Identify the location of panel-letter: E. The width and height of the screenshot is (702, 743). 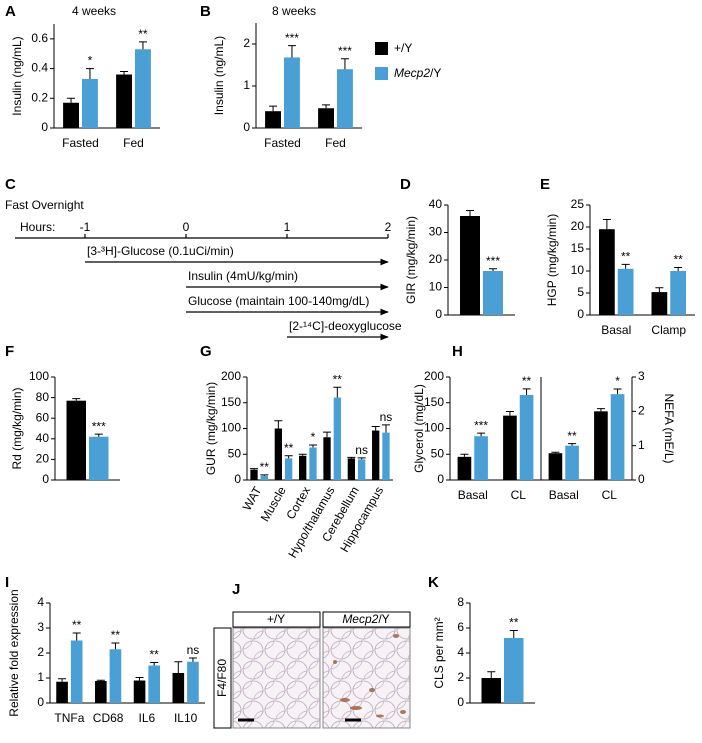
(545, 184).